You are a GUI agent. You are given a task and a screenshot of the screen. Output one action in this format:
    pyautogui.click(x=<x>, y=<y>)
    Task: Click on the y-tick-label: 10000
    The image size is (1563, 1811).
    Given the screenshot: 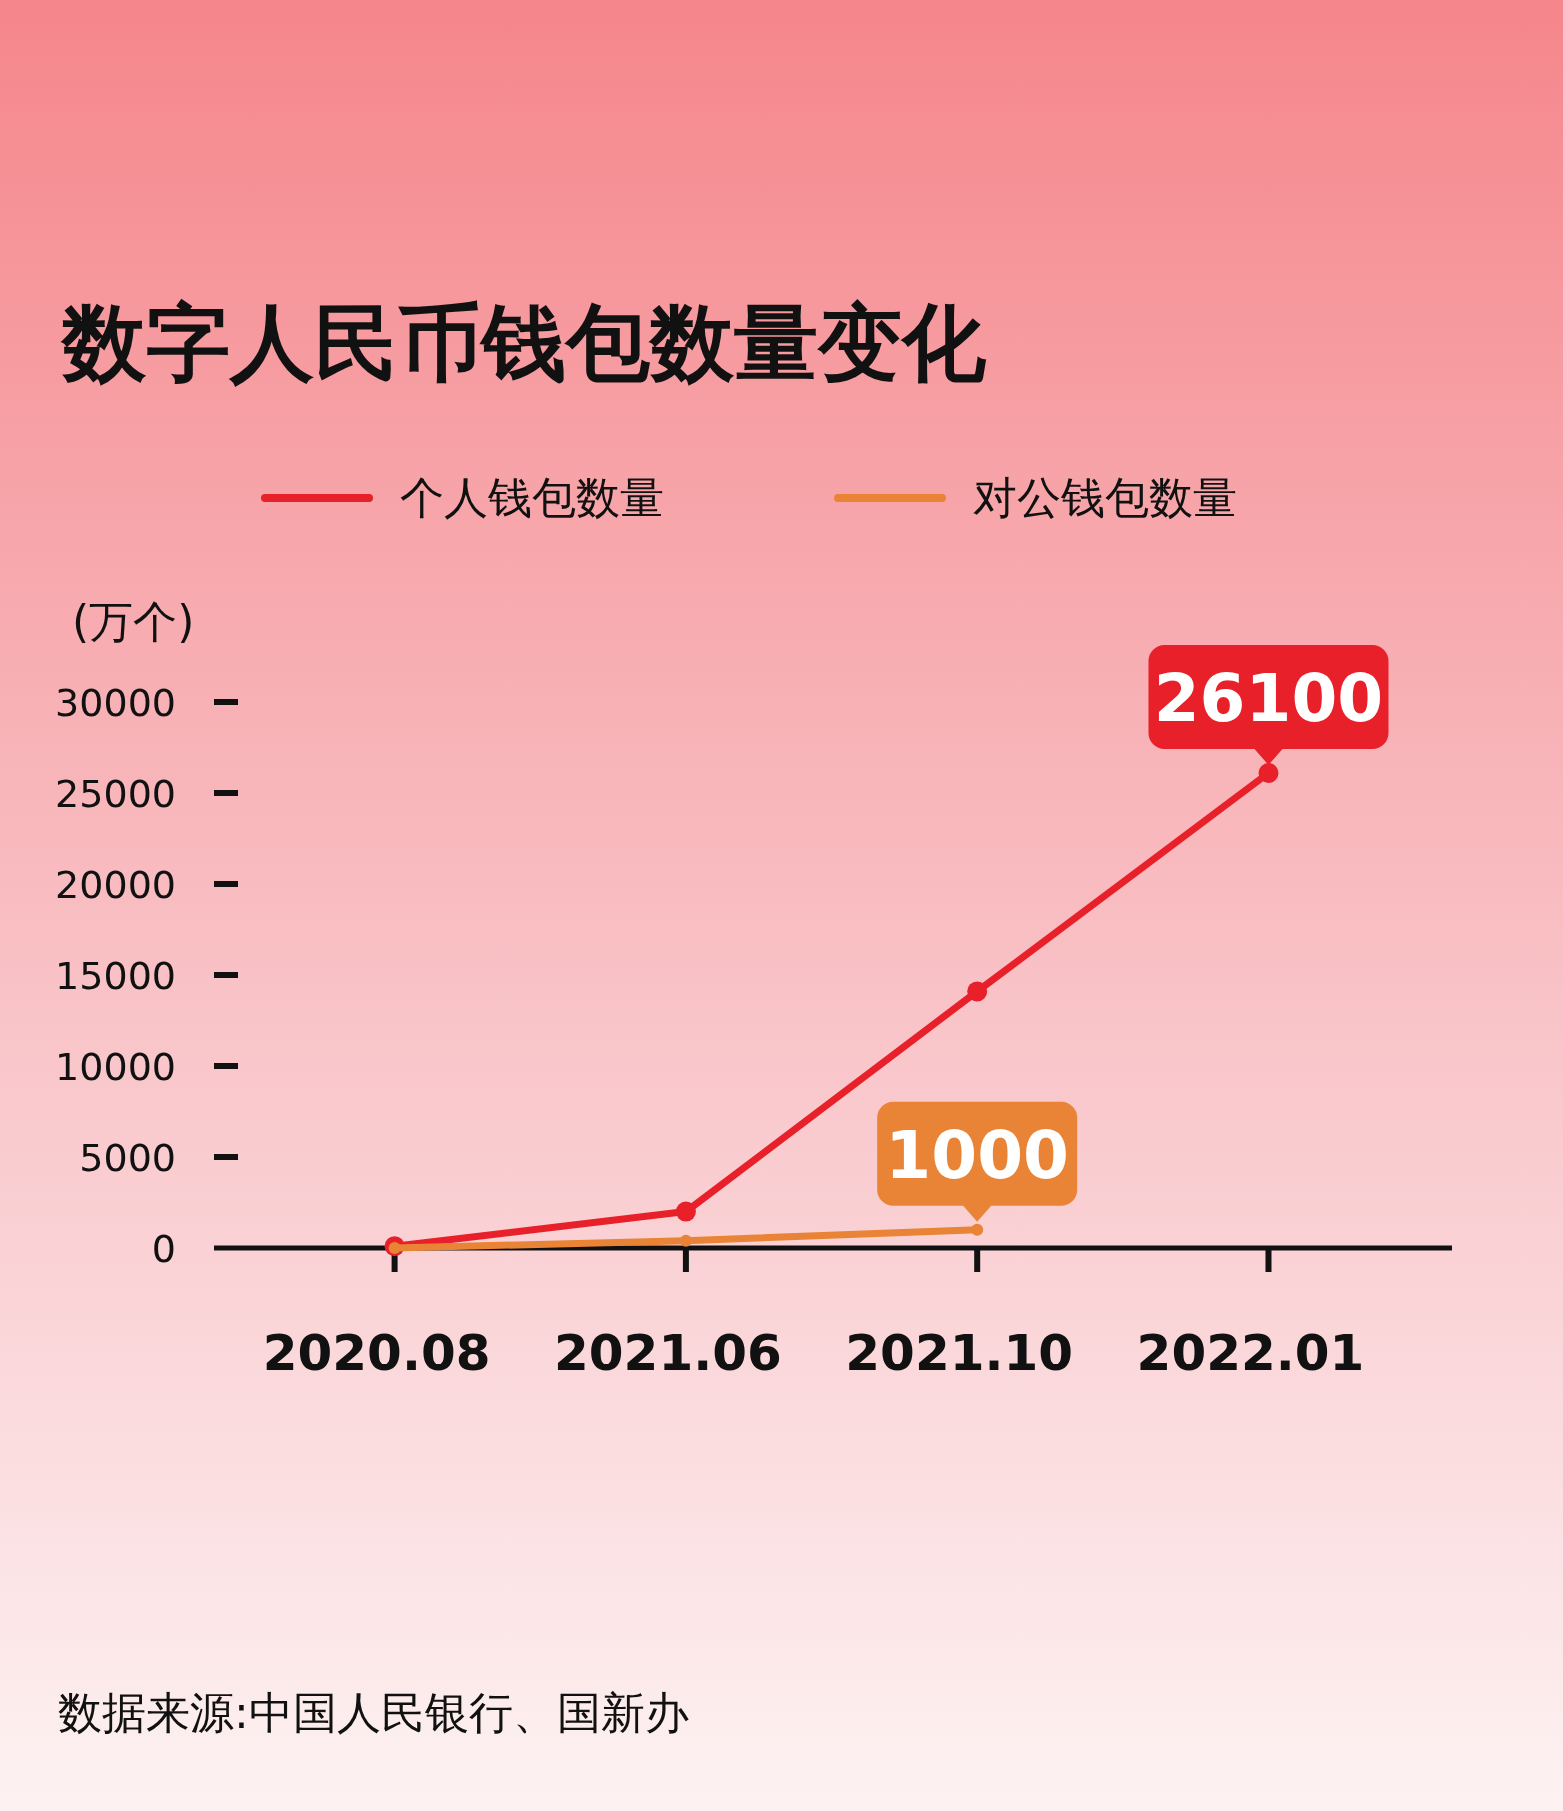 What is the action you would take?
    pyautogui.click(x=115, y=1067)
    